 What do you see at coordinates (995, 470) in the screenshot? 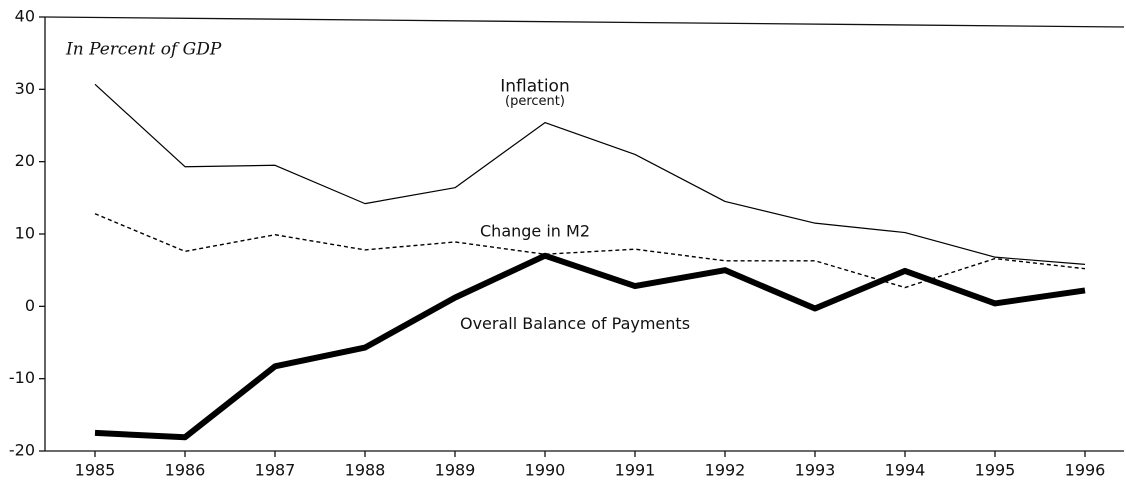
I see `x-tick-label: 1995` at bounding box center [995, 470].